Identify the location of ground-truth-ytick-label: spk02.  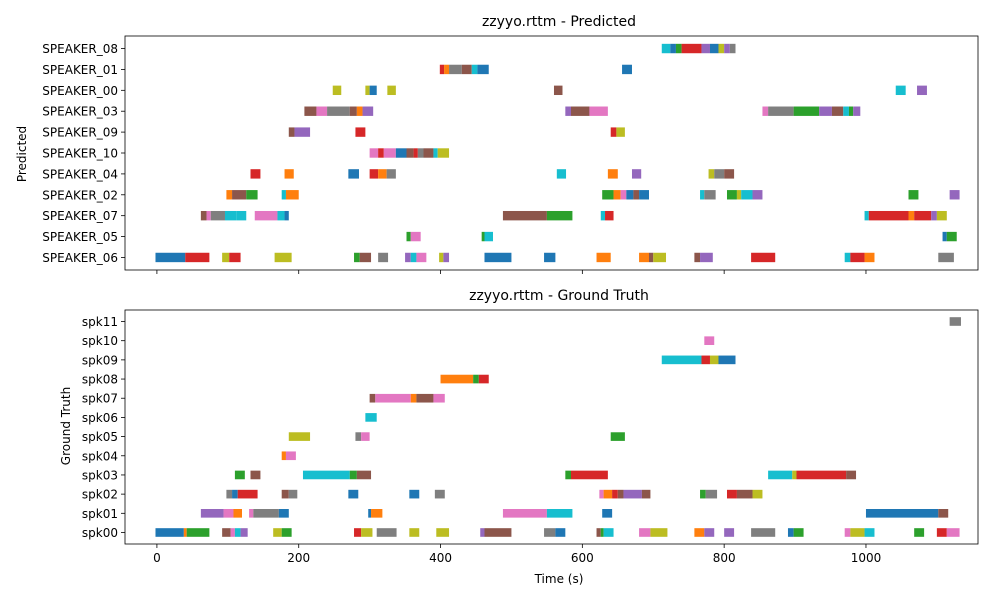
(100, 495).